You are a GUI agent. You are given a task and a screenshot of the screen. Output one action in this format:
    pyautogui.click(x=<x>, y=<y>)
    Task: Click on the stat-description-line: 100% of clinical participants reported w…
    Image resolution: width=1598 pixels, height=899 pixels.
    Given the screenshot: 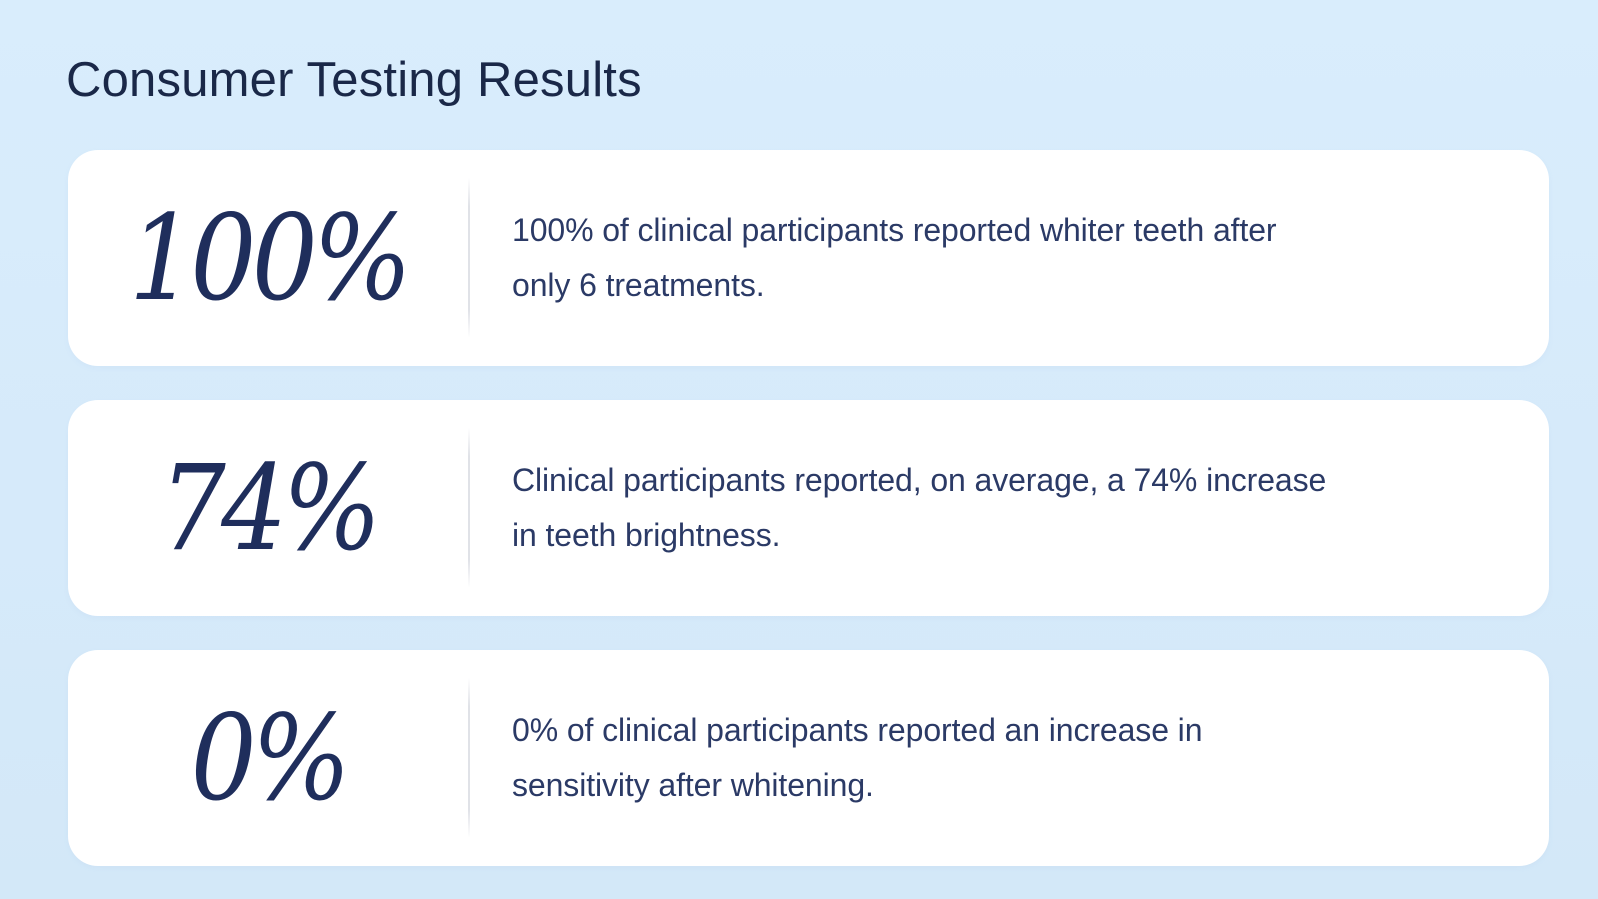 What is the action you would take?
    pyautogui.click(x=894, y=230)
    